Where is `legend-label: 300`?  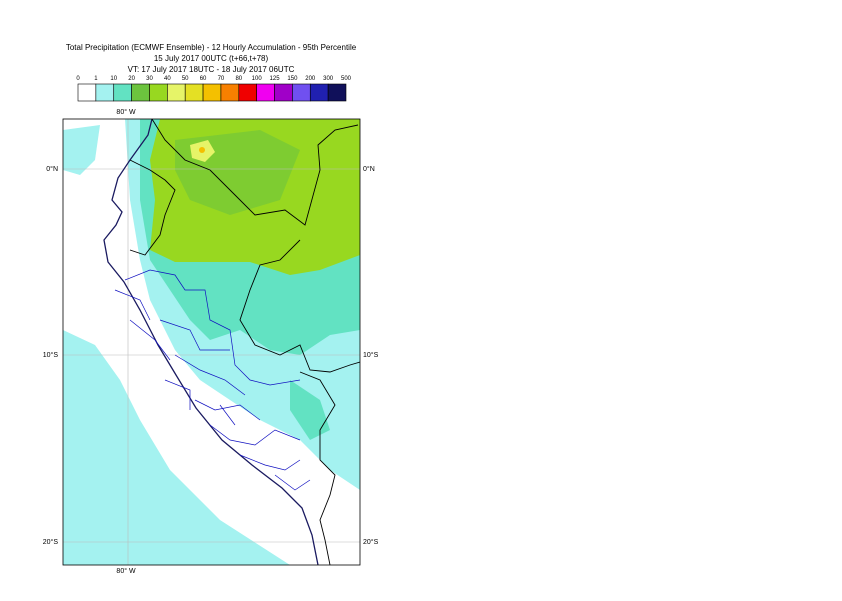 legend-label: 300 is located at coordinates (328, 79).